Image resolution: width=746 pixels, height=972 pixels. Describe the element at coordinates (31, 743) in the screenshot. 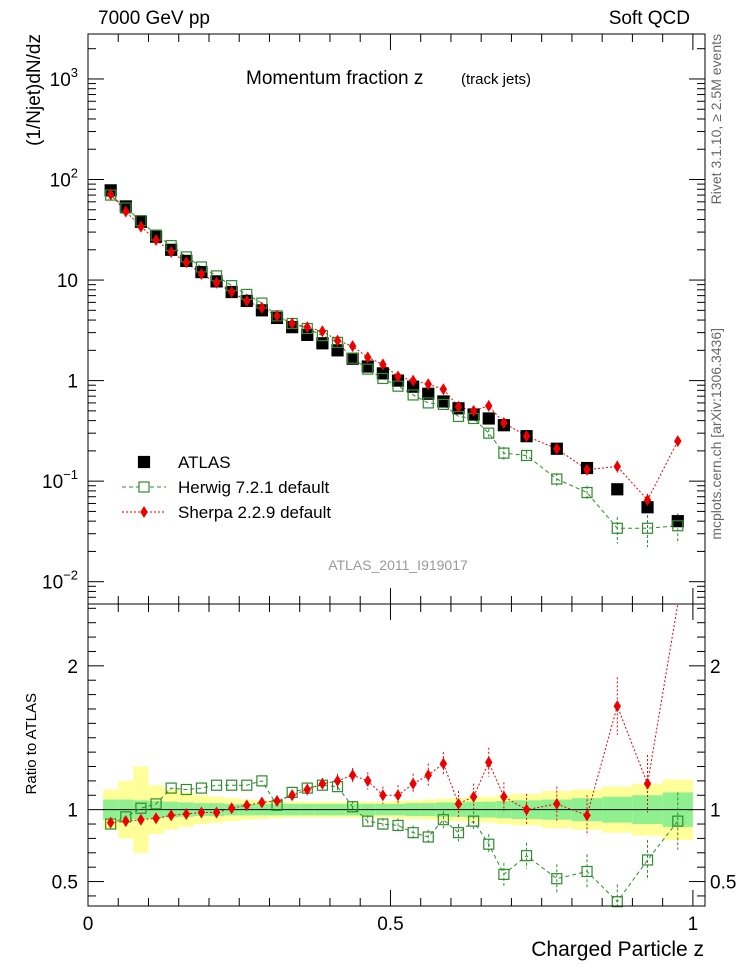

I see `ratio-ylabel: Ratio to ATLAS` at that location.